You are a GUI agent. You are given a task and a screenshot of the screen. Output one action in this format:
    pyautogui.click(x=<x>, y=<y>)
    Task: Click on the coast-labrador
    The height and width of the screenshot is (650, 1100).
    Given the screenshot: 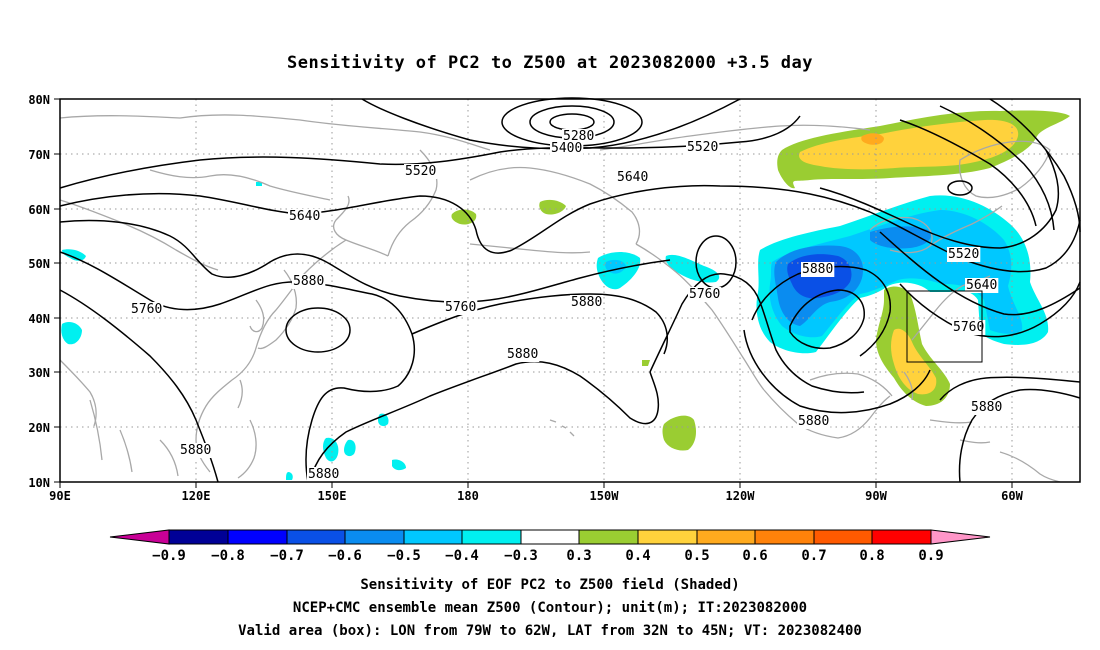 What is the action you would take?
    pyautogui.click(x=966, y=226)
    